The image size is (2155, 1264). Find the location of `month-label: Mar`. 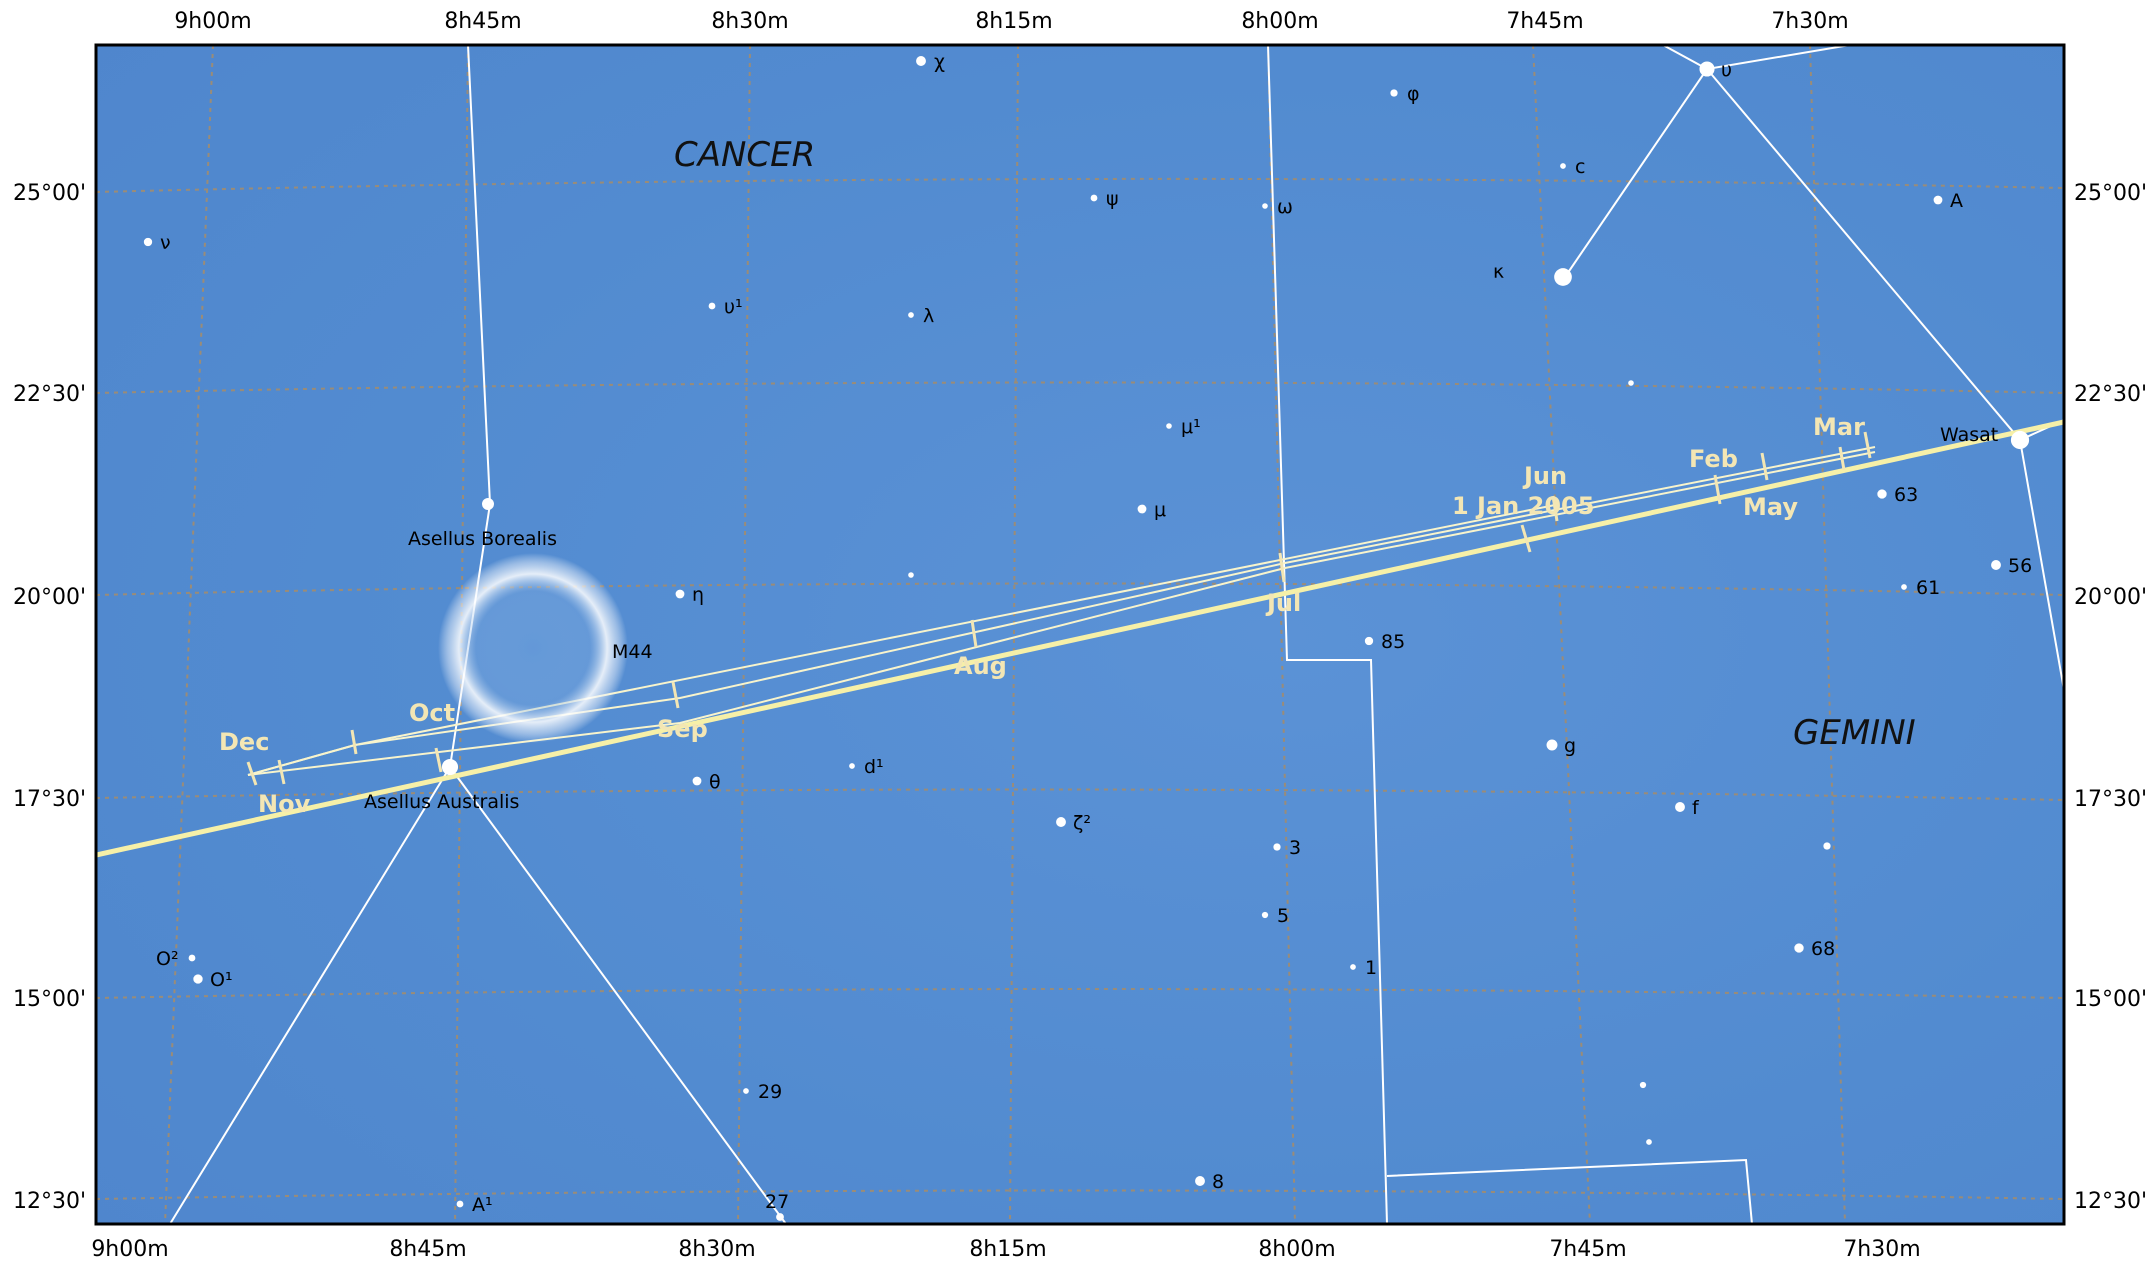

month-label: Mar is located at coordinates (1839, 427).